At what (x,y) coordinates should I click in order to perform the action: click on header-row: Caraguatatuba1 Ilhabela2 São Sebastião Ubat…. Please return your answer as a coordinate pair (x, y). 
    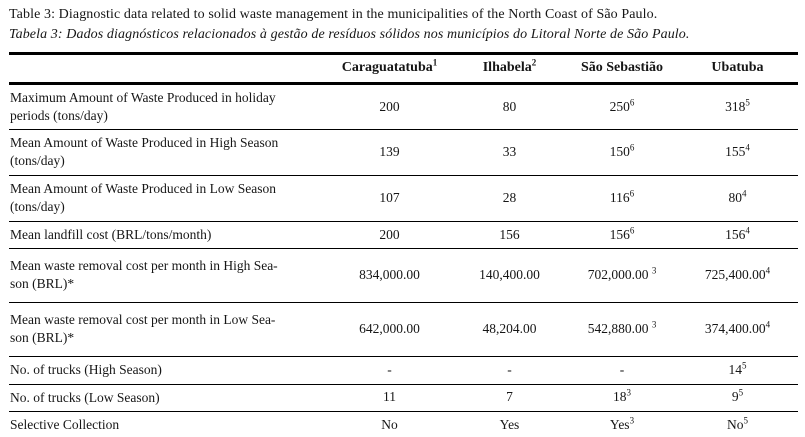
    Looking at the image, I should click on (403, 68).